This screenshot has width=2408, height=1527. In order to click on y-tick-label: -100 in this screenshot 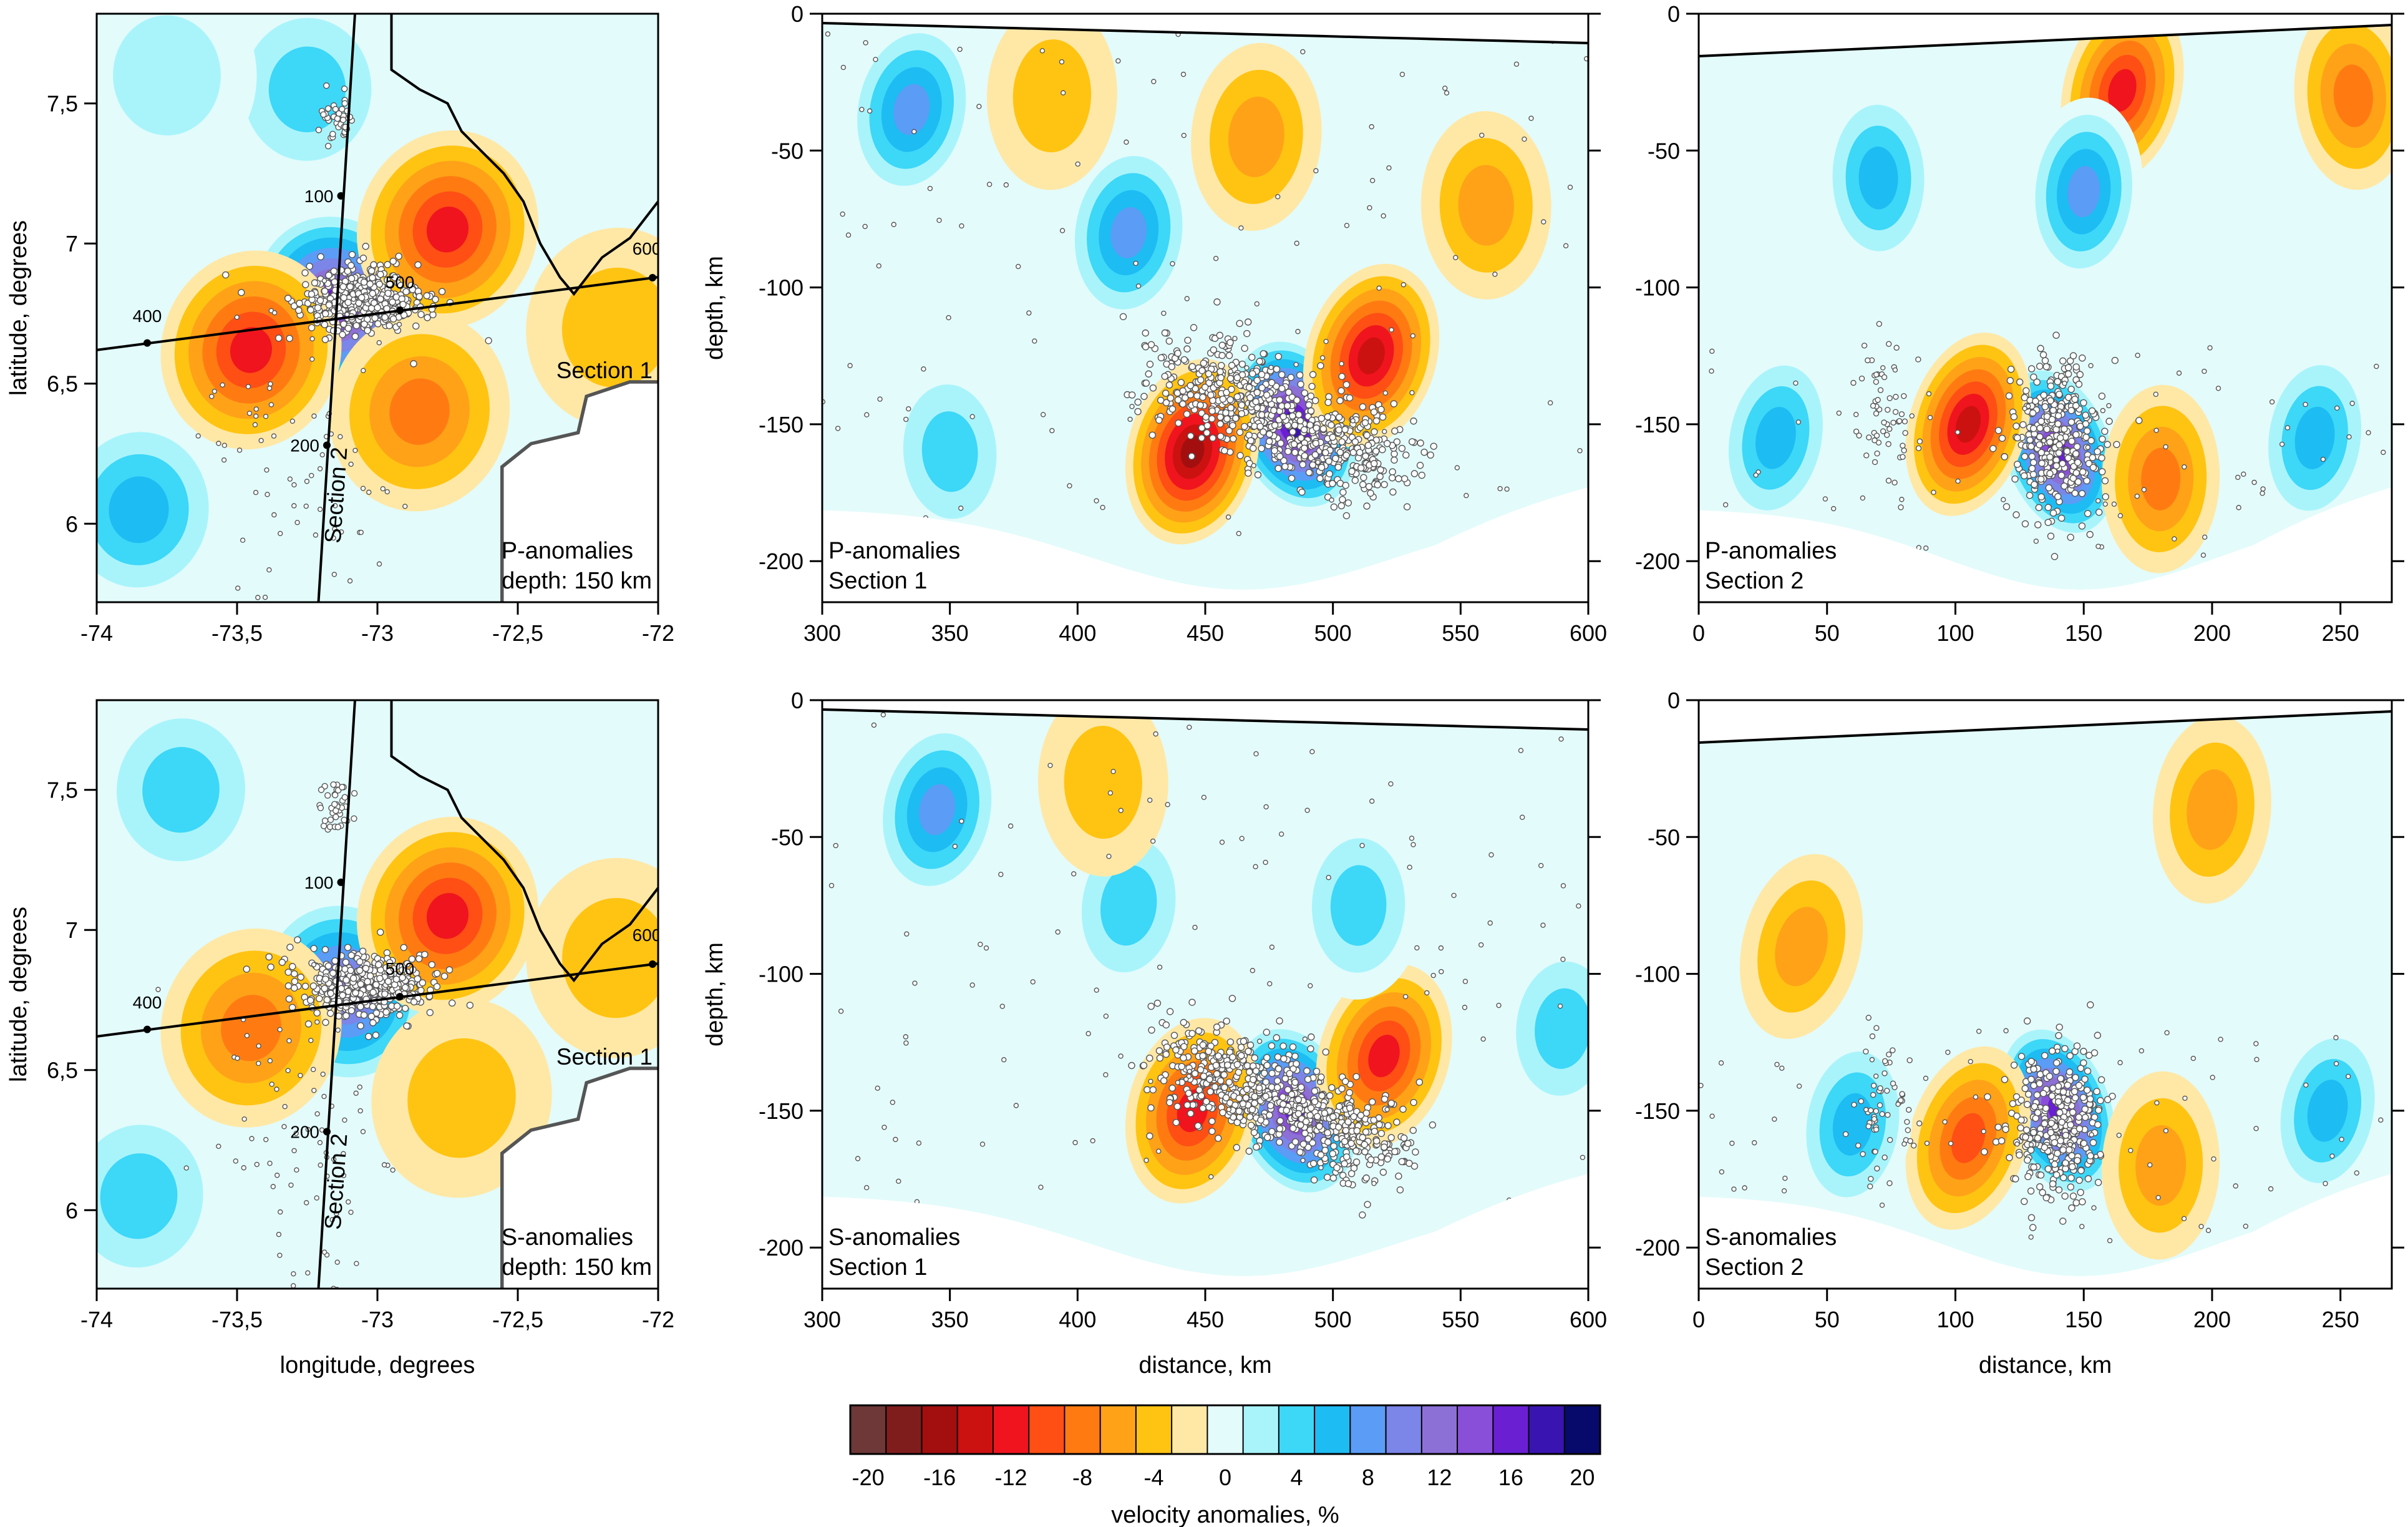, I will do `click(1657, 974)`.